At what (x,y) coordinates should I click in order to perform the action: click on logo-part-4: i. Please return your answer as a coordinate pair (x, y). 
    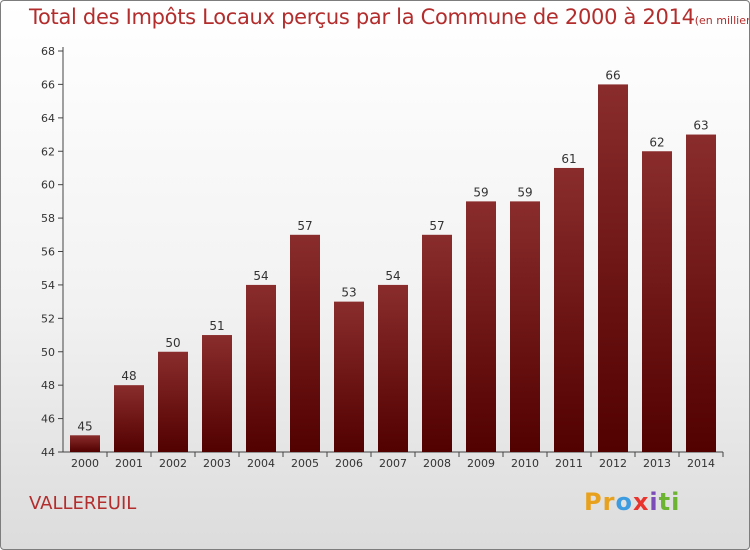
    Looking at the image, I should click on (654, 502).